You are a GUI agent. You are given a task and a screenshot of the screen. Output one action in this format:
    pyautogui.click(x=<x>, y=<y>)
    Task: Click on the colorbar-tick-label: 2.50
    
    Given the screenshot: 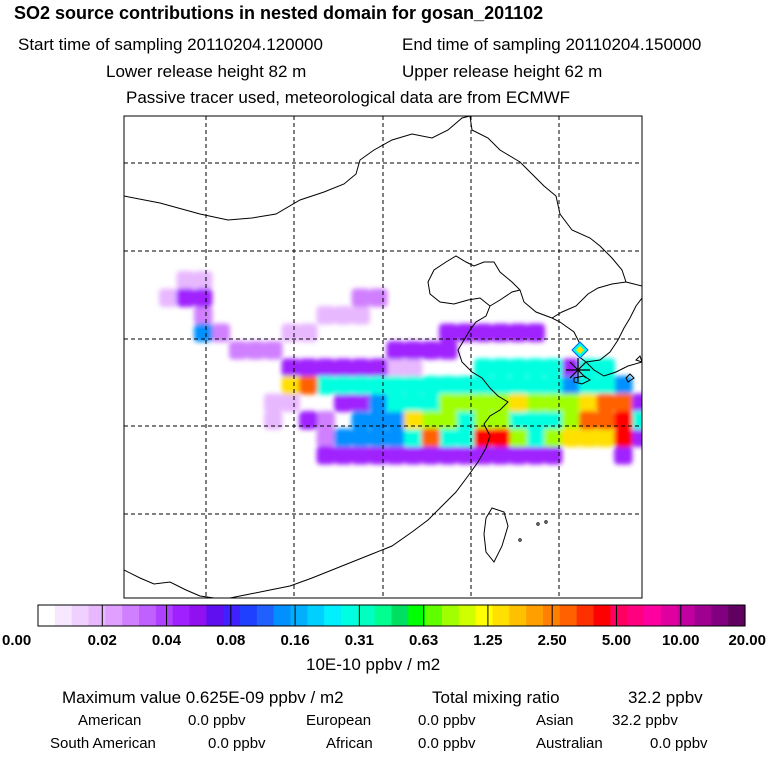 What is the action you would take?
    pyautogui.click(x=552, y=640)
    